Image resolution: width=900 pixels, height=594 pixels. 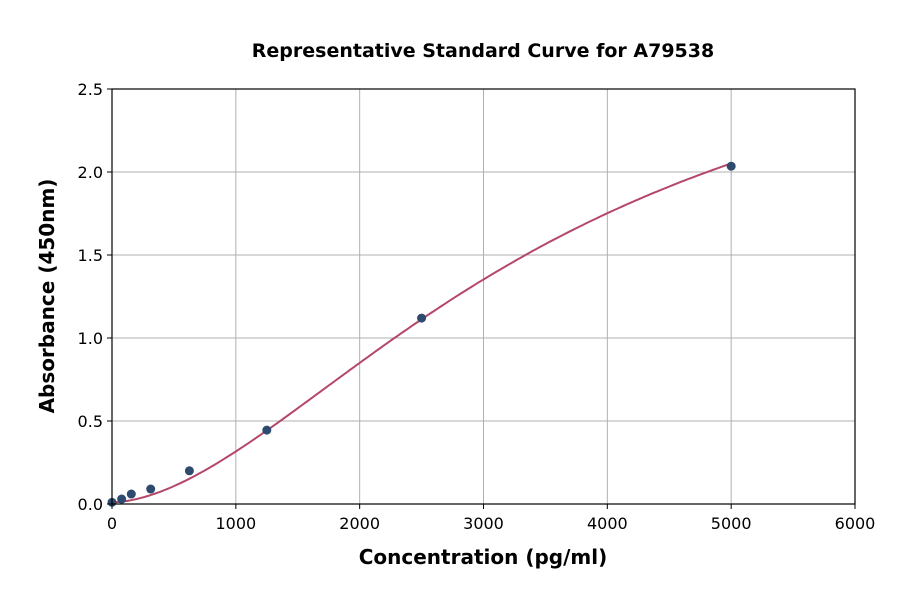 I want to click on x-axis-label: Concentration (pg/ml), so click(x=483, y=557).